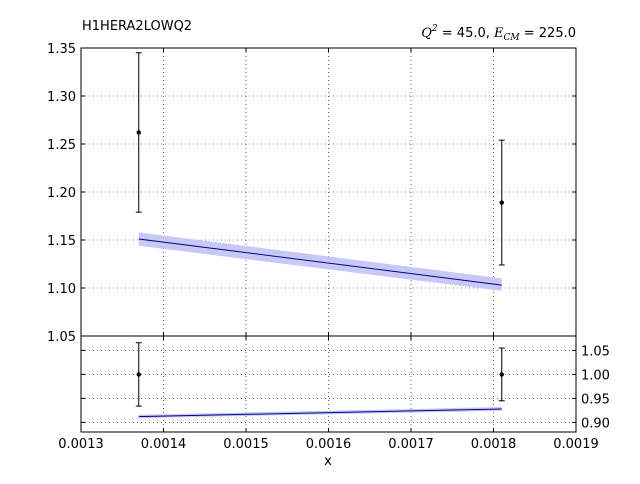 Image resolution: width=640 pixels, height=484 pixels. What do you see at coordinates (137, 26) in the screenshot?
I see `chart-title: H1HERA2LOWQ2` at bounding box center [137, 26].